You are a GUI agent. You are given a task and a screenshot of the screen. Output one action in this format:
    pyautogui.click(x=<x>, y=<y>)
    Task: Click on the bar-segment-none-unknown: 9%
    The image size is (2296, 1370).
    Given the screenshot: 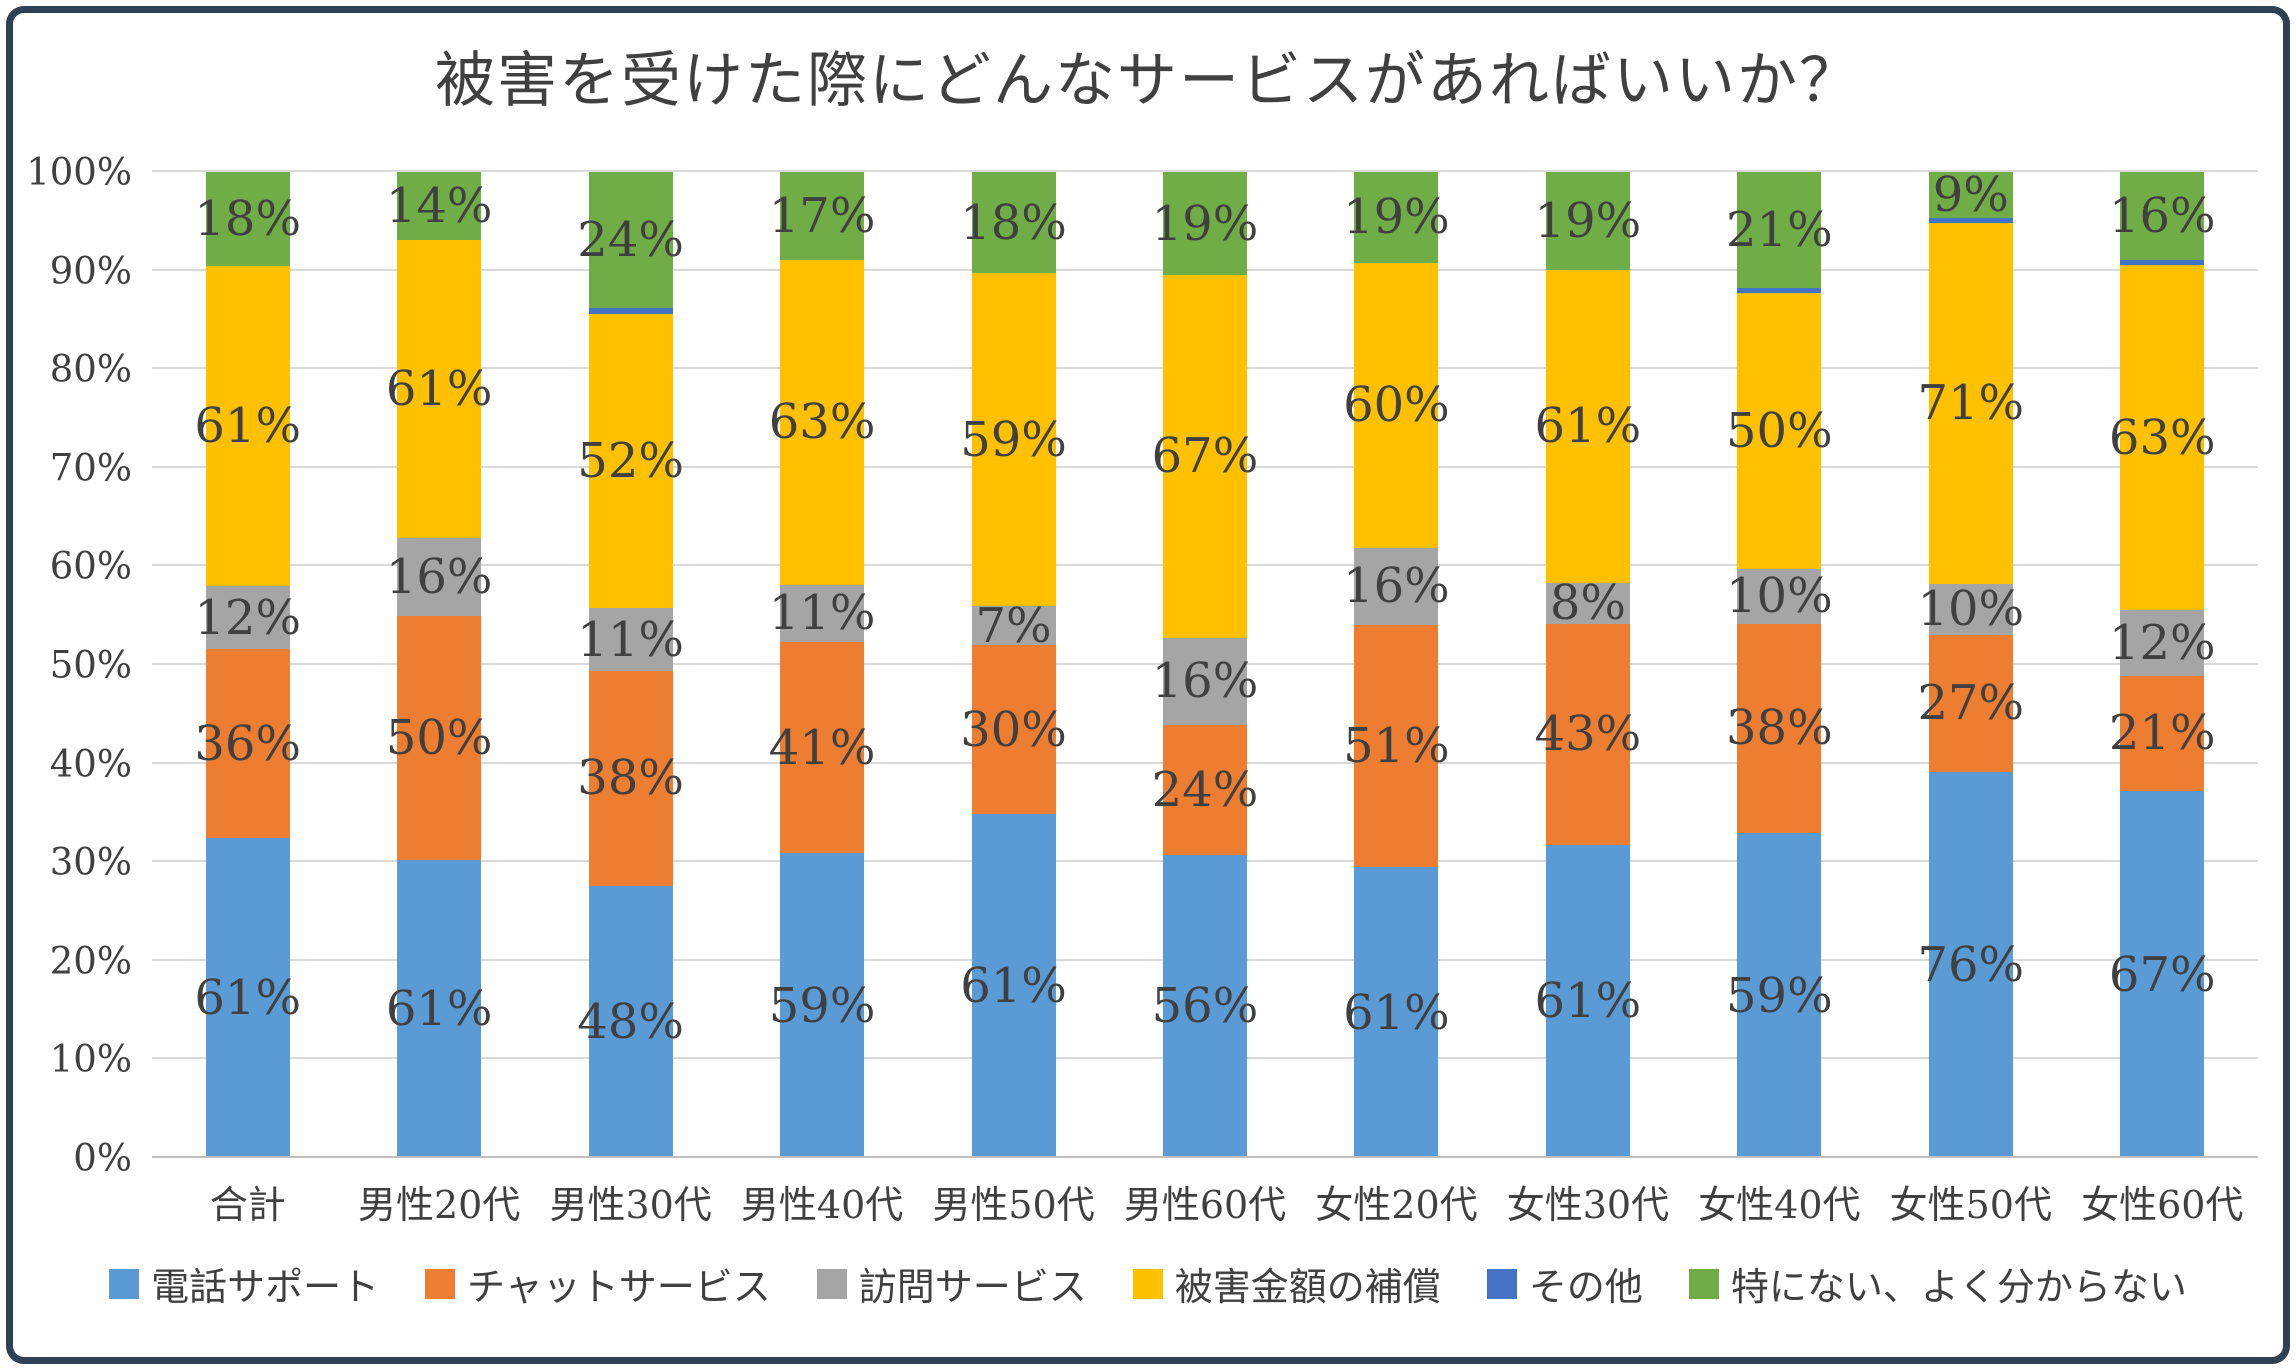 What is the action you would take?
    pyautogui.click(x=1970, y=195)
    